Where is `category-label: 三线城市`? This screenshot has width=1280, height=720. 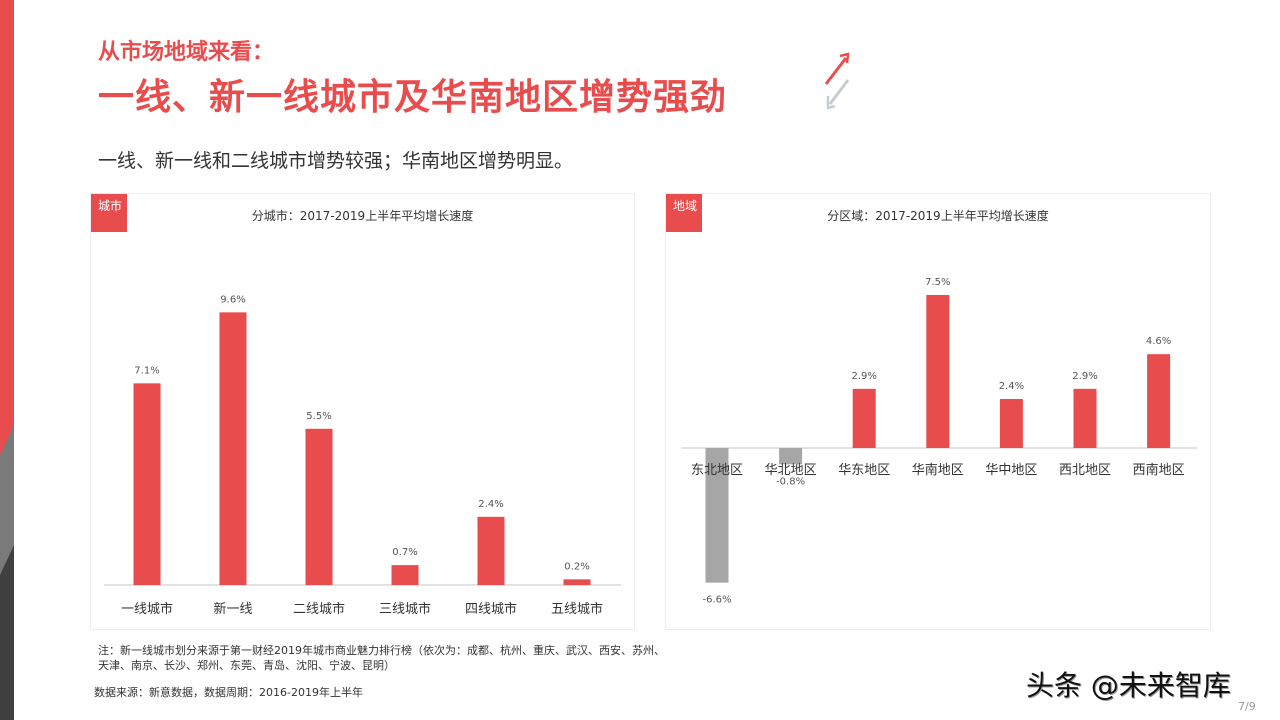 category-label: 三线城市 is located at coordinates (405, 609).